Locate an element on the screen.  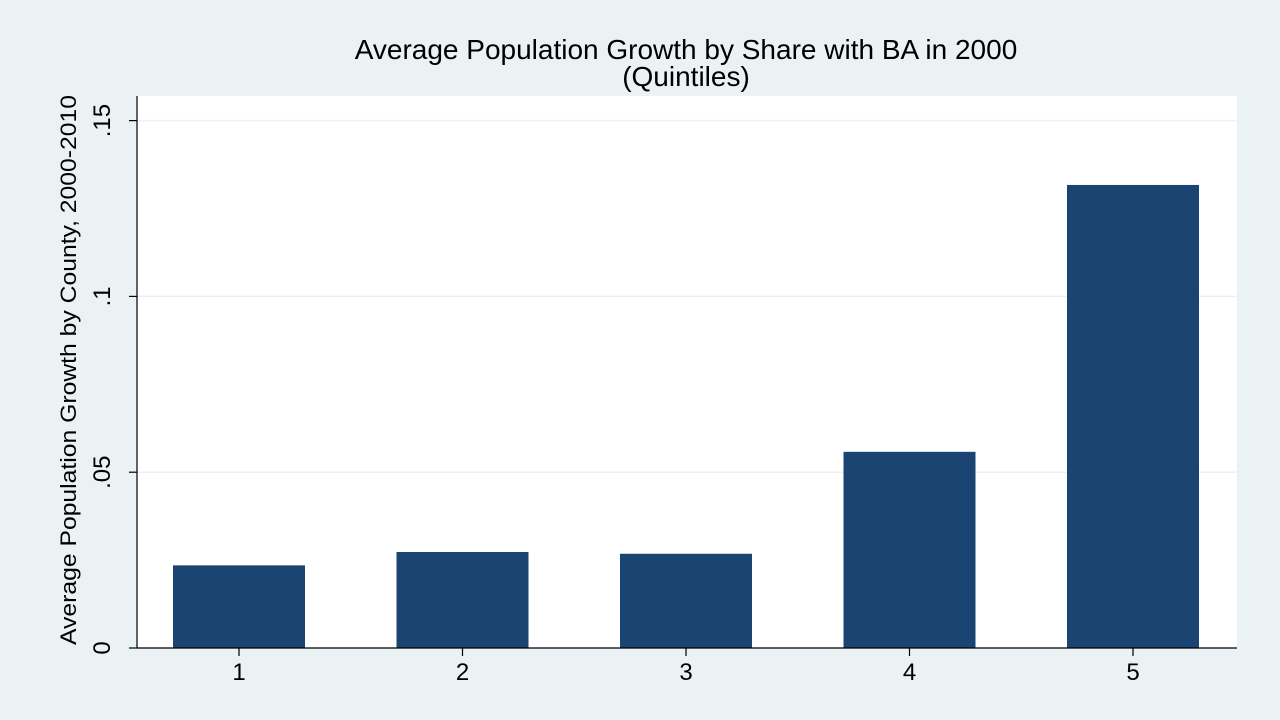
chart-subtitle: (Quintiles) is located at coordinates (686, 76).